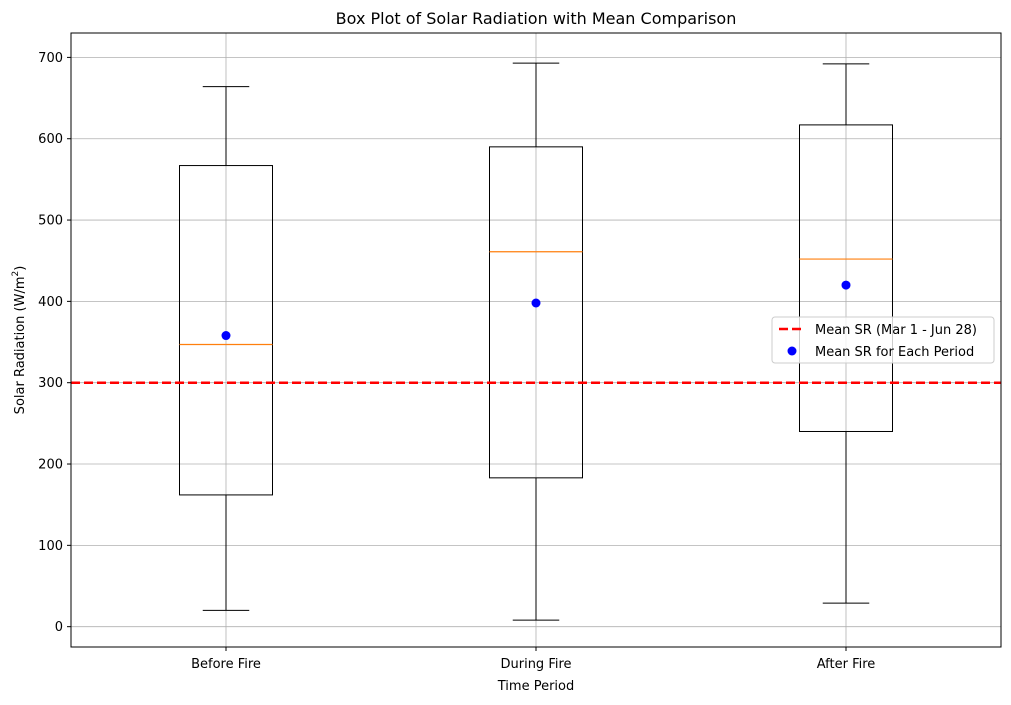 Image resolution: width=1011 pixels, height=705 pixels. Describe the element at coordinates (50, 383) in the screenshot. I see `y-tick-label: 300` at that location.